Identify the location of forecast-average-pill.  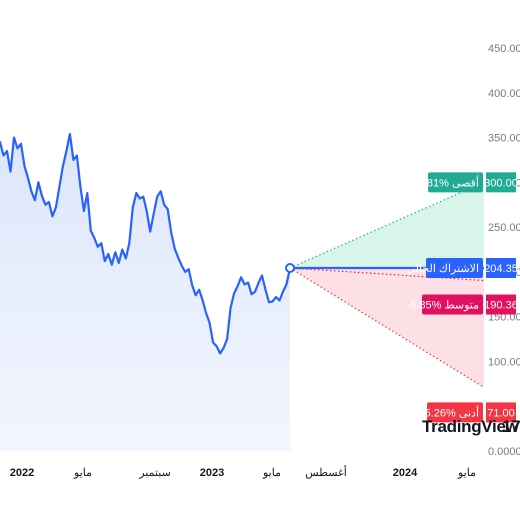
(452, 304).